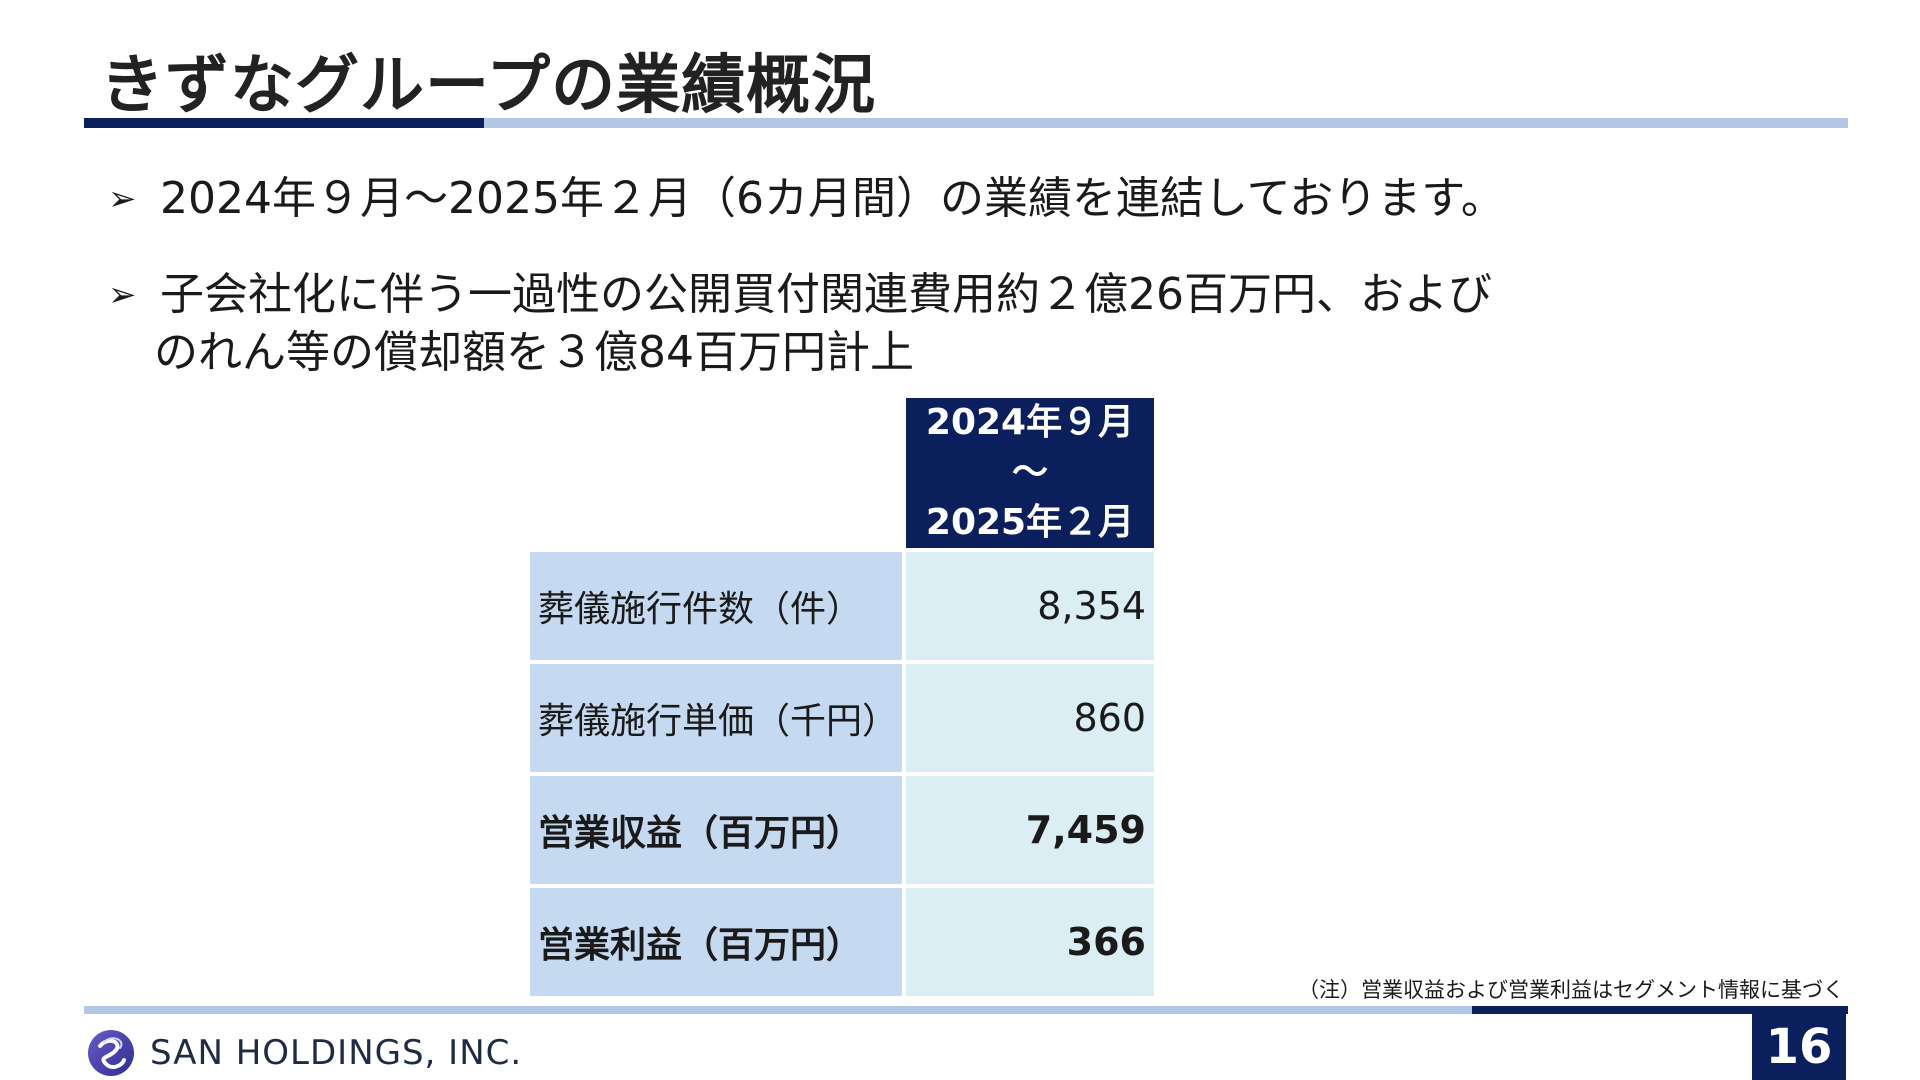 This screenshot has width=1920, height=1080. Describe the element at coordinates (716, 942) in the screenshot. I see `row-label-operating-profit: 営業利益（百万円）` at that location.